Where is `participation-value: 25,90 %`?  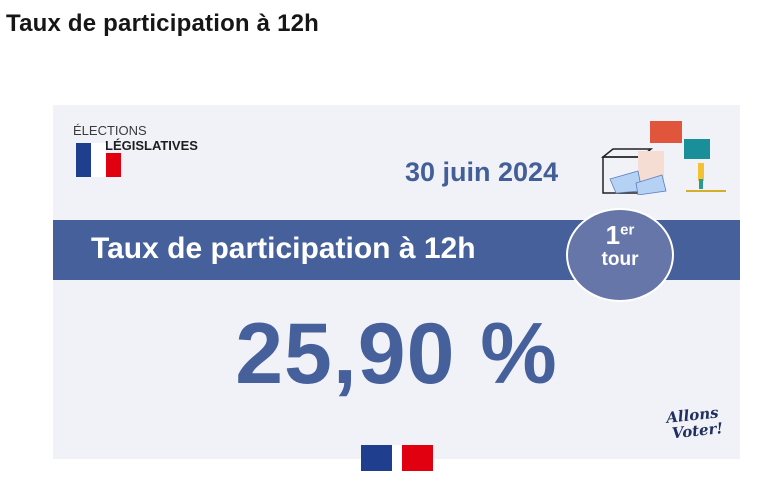
participation-value: 25,90 % is located at coordinates (396, 354).